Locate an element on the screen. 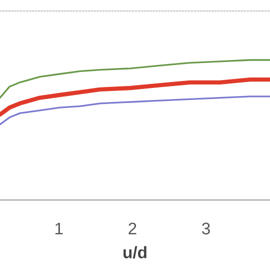  x-axis-title: u/d is located at coordinates (135, 252).